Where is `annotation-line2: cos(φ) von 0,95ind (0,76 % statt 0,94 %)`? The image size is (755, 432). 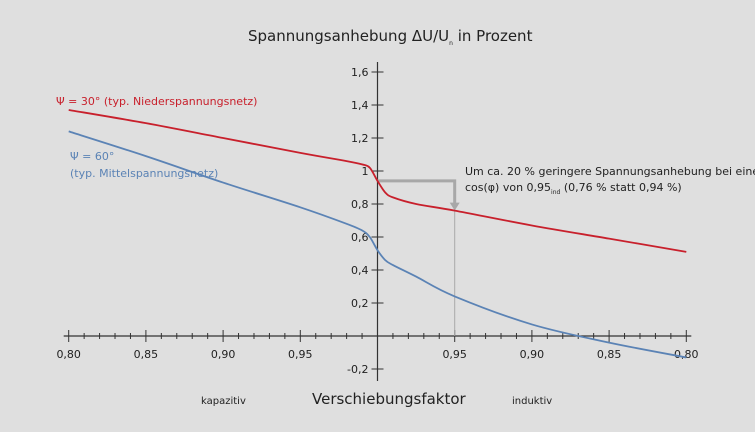 annotation-line2: cos(φ) von 0,95ind (0,76 % statt 0,94 %) is located at coordinates (573, 188).